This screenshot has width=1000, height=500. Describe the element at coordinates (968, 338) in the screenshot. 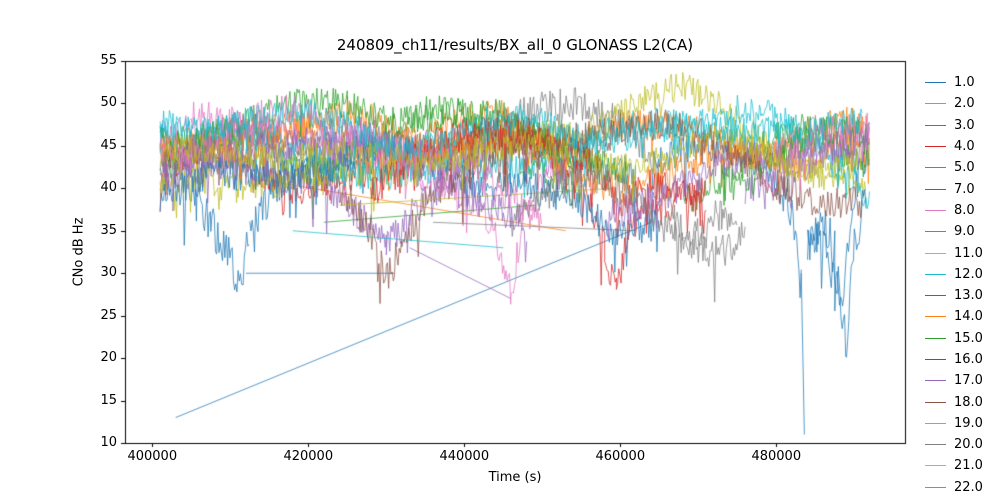

I see `legend-label: 15.0` at that location.